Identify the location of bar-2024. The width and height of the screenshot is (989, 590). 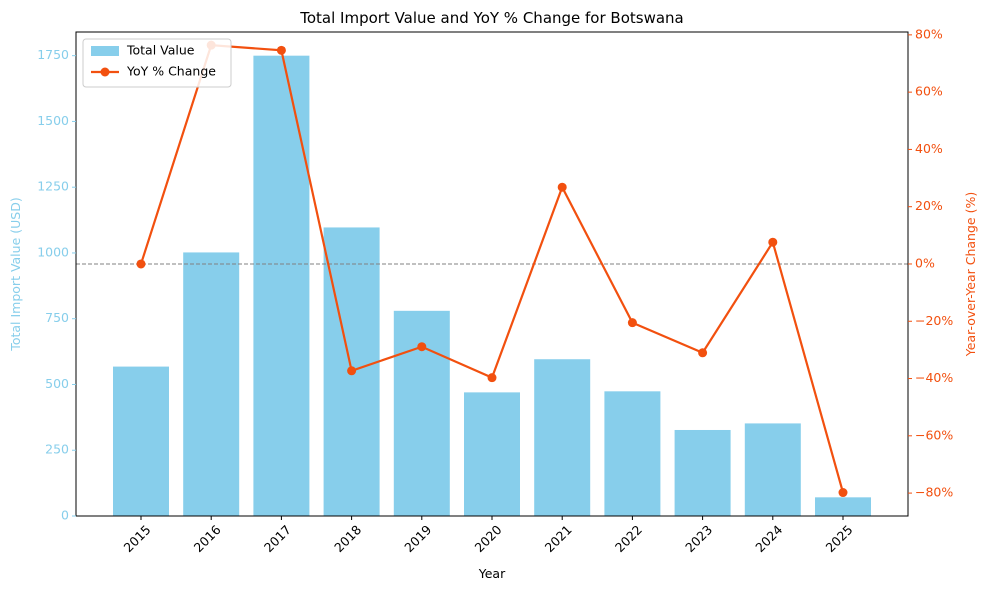
(772, 469).